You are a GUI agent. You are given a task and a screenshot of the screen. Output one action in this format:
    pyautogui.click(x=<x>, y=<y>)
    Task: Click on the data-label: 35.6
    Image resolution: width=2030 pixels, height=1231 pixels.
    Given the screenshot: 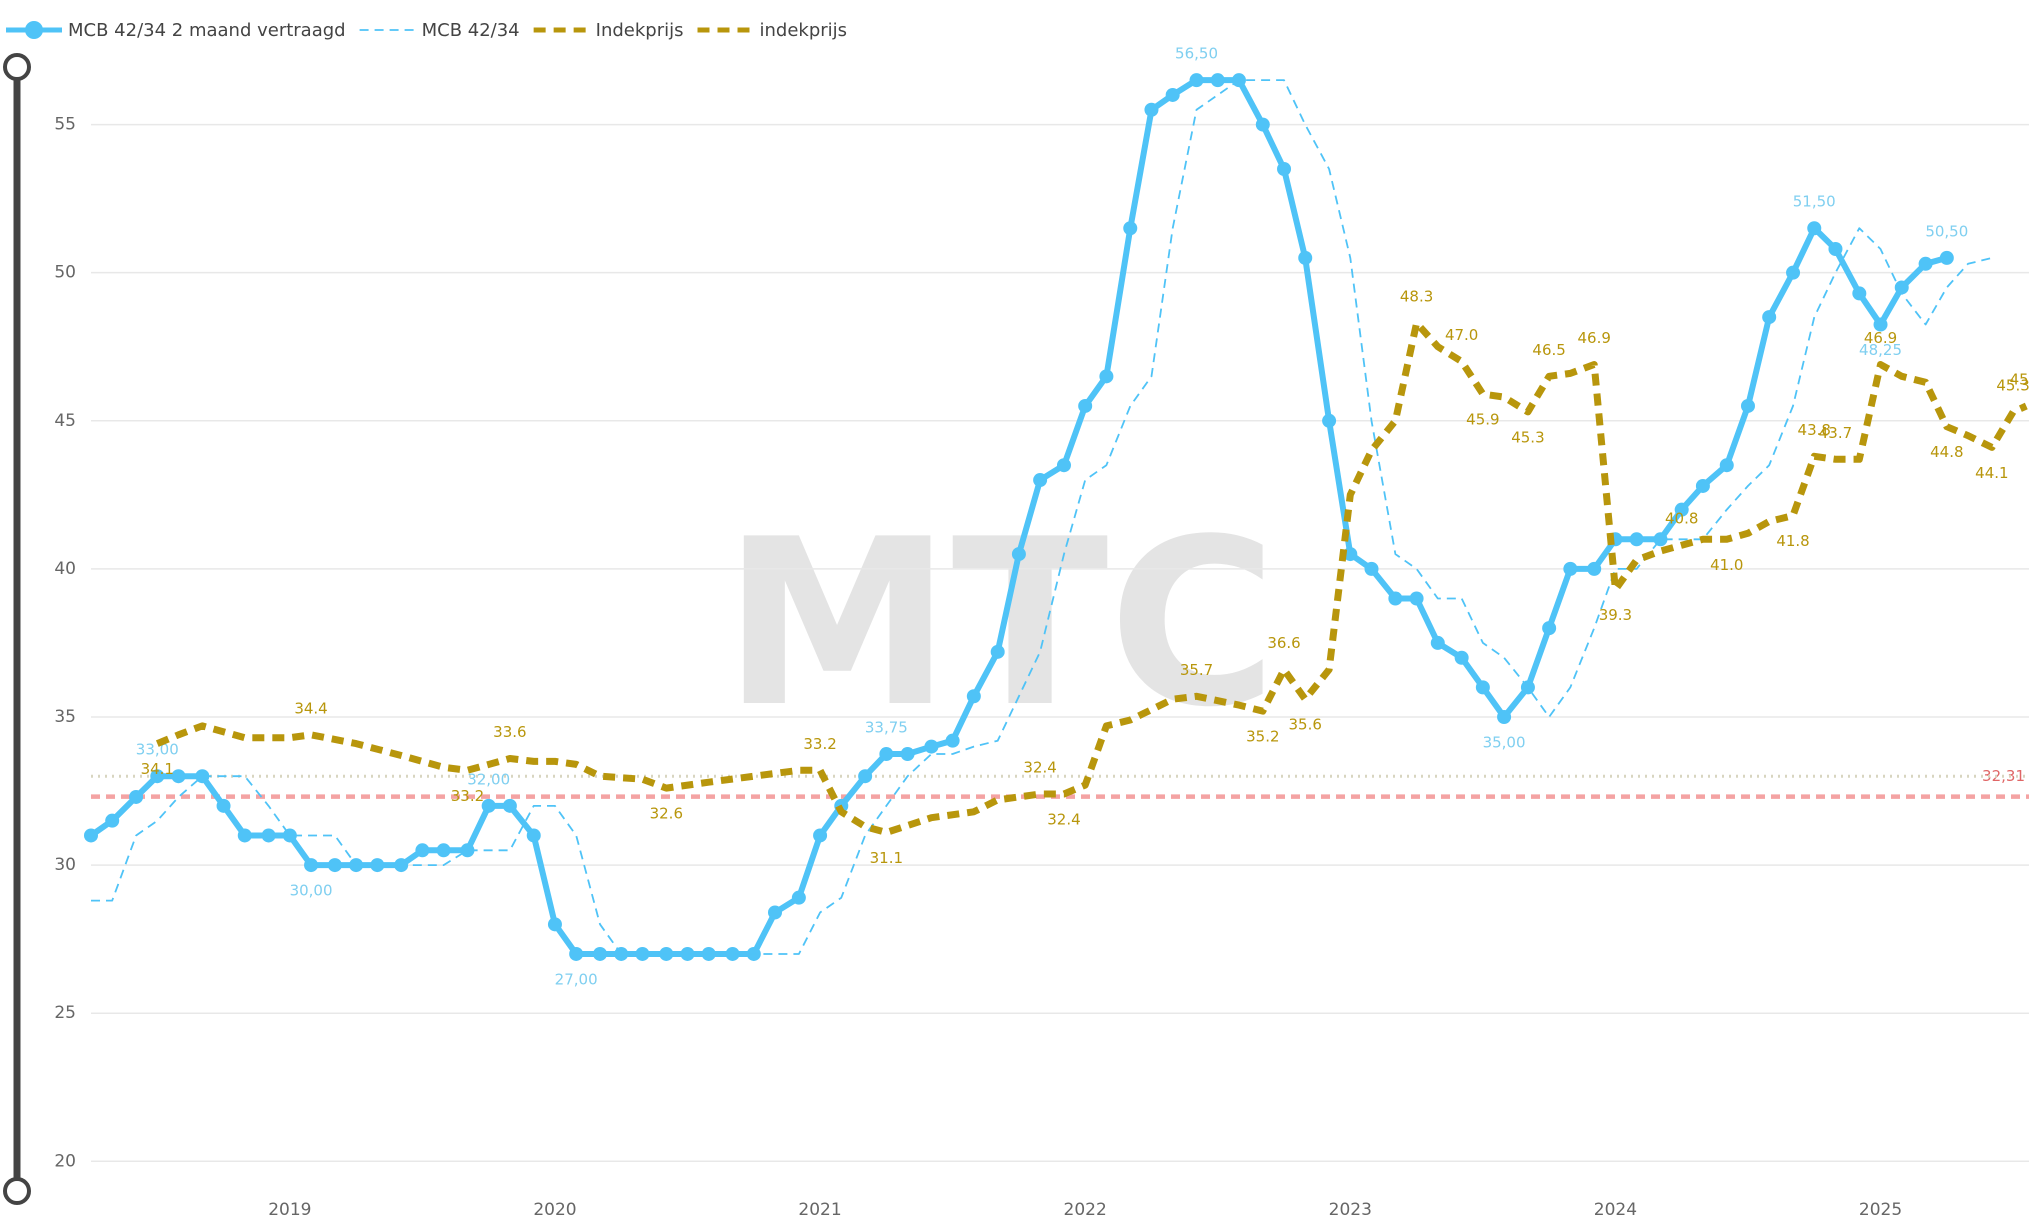 What is the action you would take?
    pyautogui.click(x=1305, y=725)
    